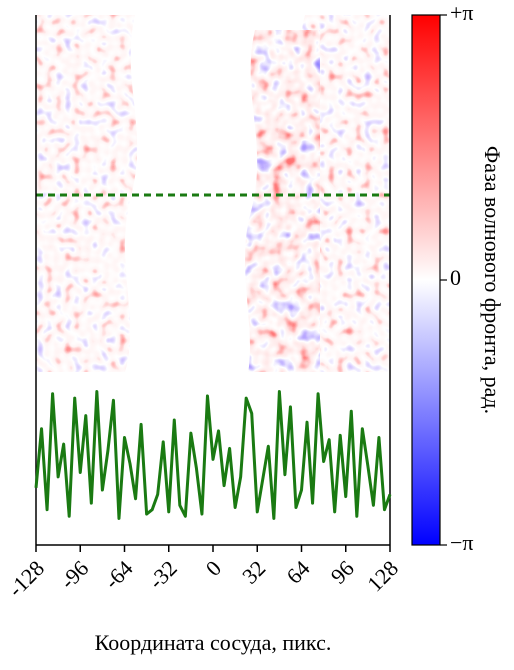 The height and width of the screenshot is (670, 514). Describe the element at coordinates (492, 280) in the screenshot. I see `colorbar-label: Фаза волнового фронта, рад.` at that location.